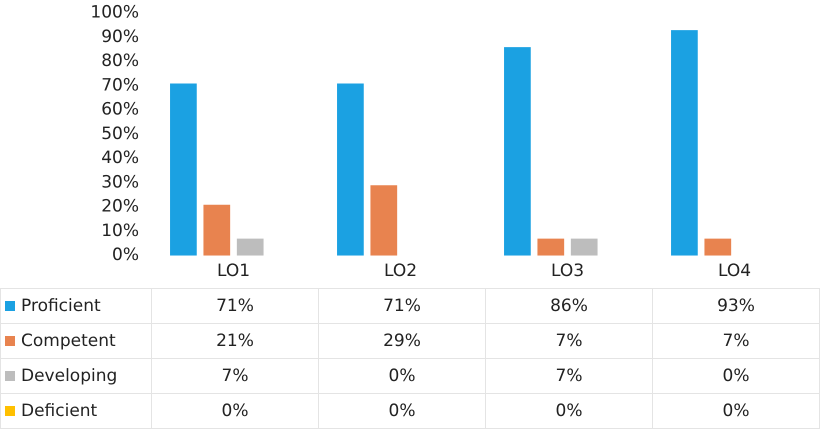  Describe the element at coordinates (120, 182) in the screenshot. I see `y-tick-label: 30%` at that location.